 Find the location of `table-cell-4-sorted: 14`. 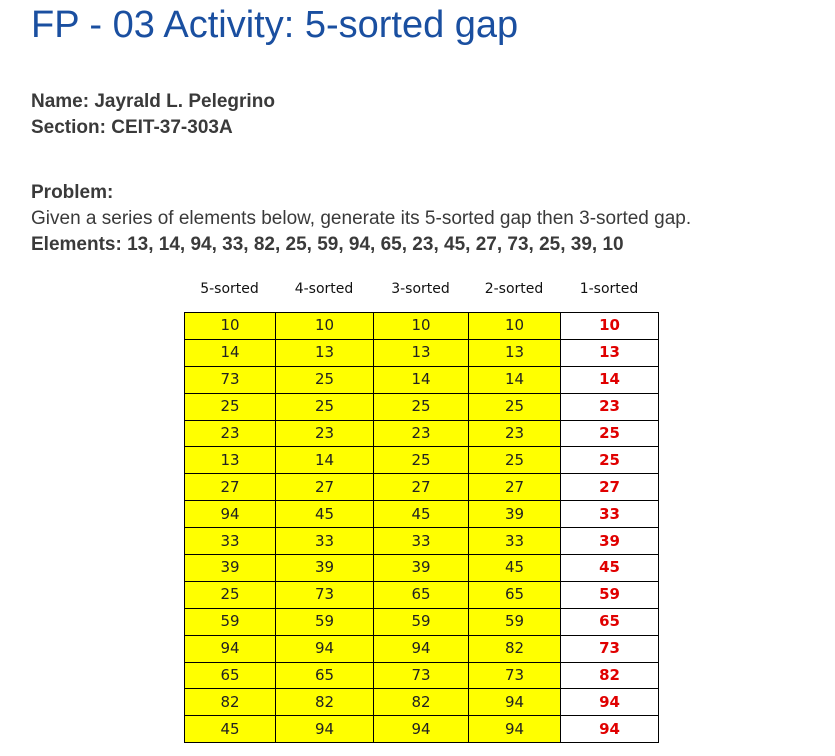

table-cell-4-sorted: 14 is located at coordinates (324, 460).